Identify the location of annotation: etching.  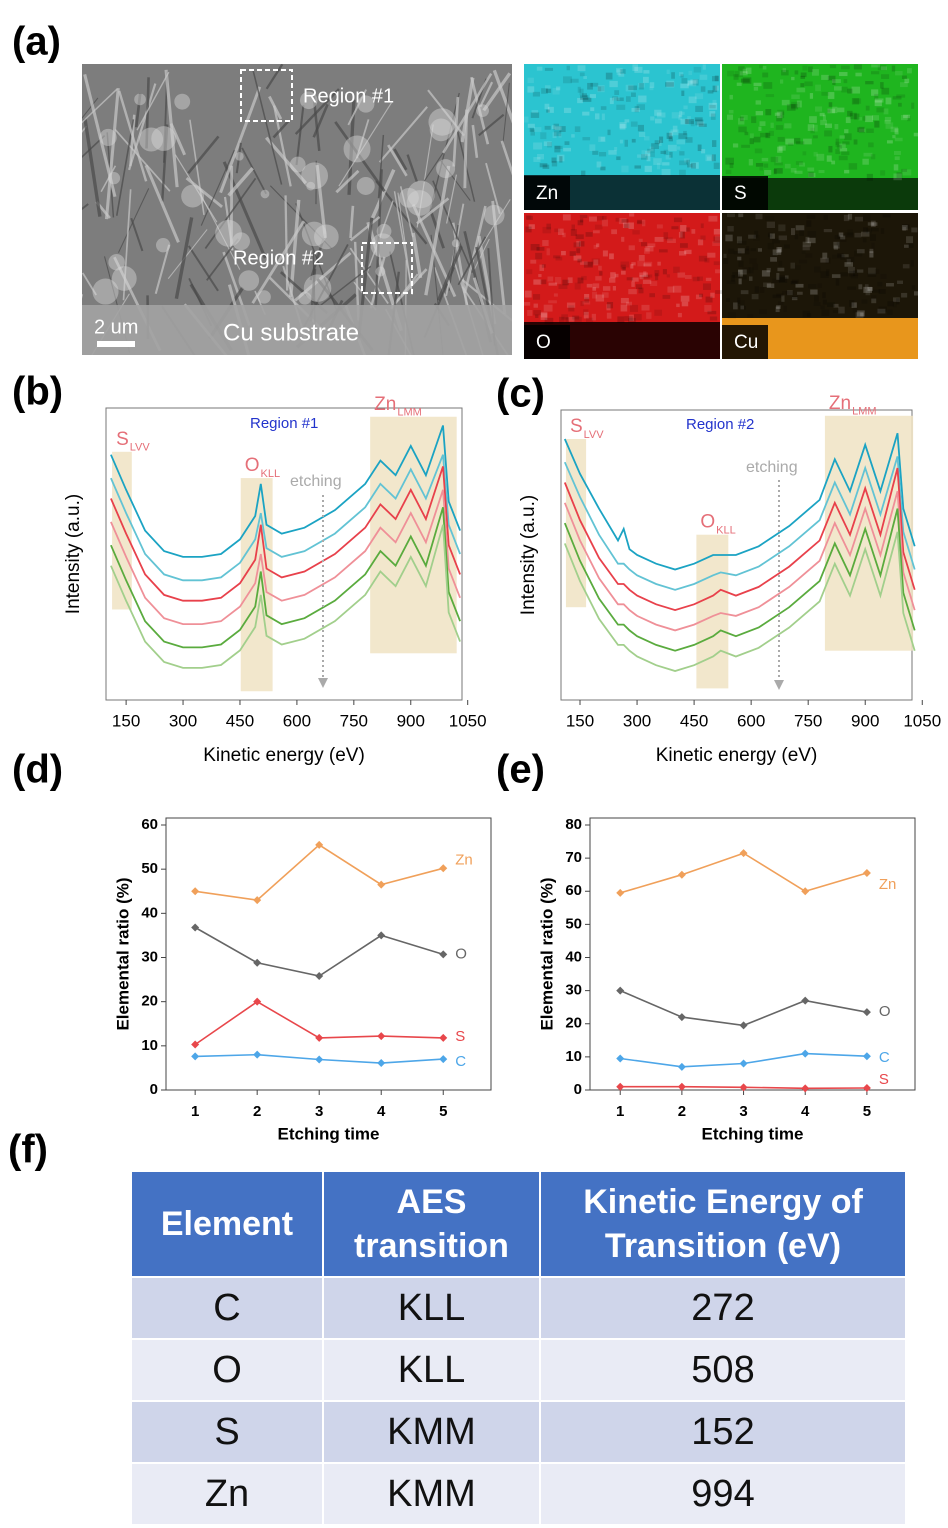
(316, 481).